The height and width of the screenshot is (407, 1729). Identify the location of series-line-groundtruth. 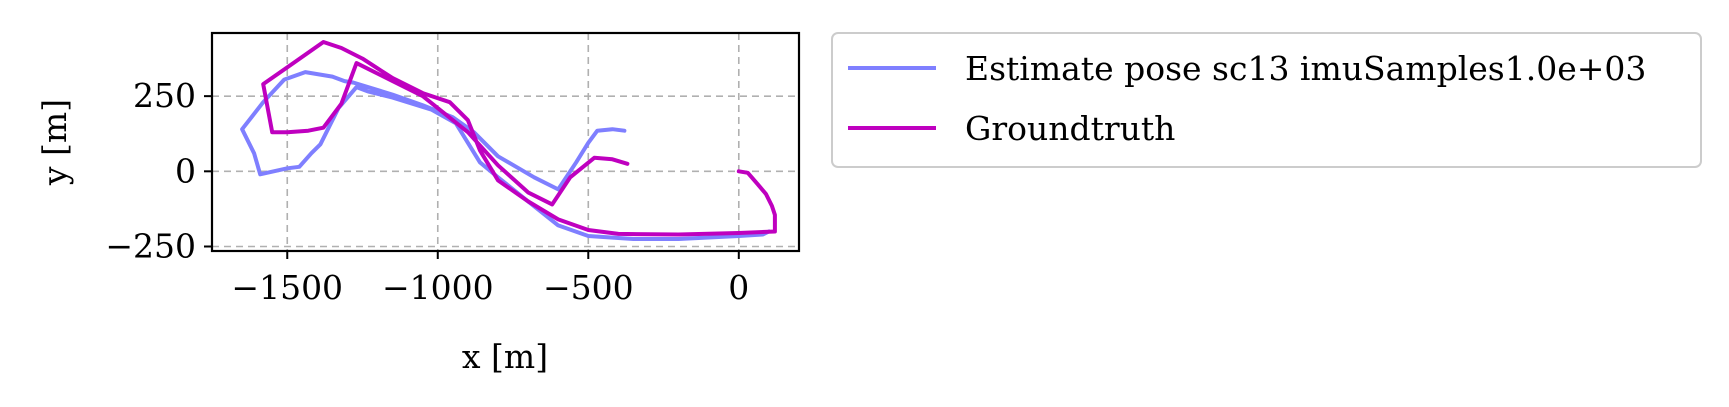
(519, 138).